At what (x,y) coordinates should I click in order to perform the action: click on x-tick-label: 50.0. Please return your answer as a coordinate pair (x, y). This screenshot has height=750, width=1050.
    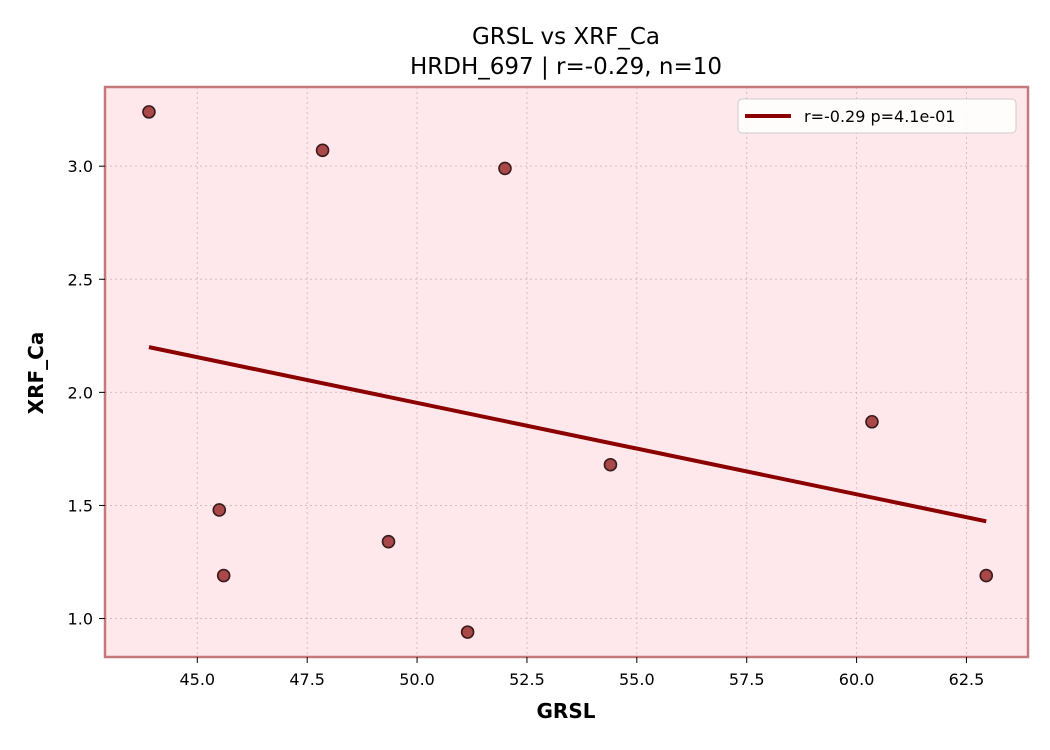
    Looking at the image, I should click on (417, 679).